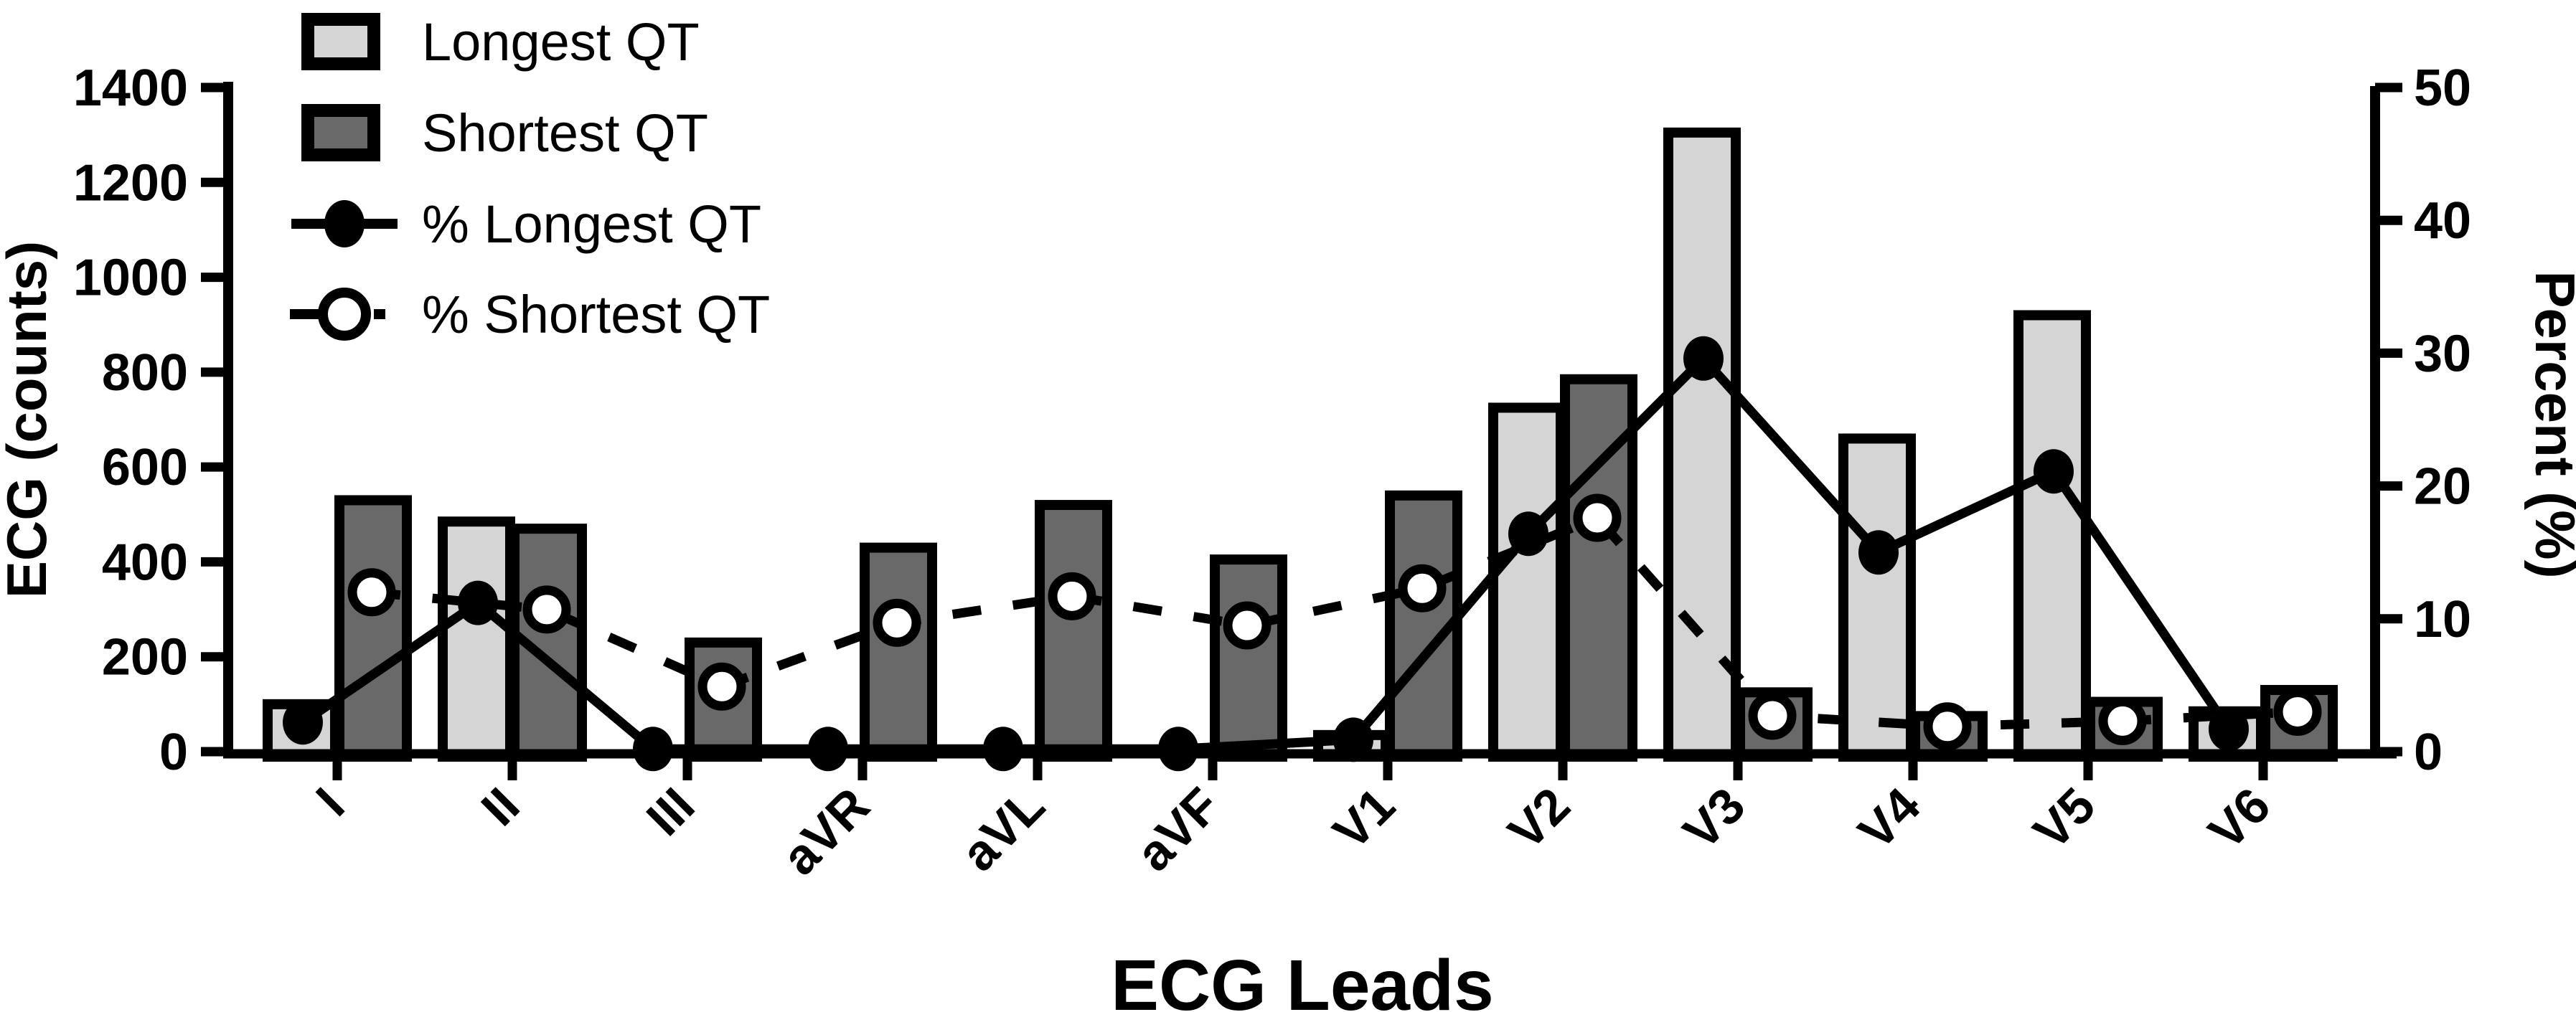  I want to click on right-axis-tick-label: 0, so click(2428, 753).